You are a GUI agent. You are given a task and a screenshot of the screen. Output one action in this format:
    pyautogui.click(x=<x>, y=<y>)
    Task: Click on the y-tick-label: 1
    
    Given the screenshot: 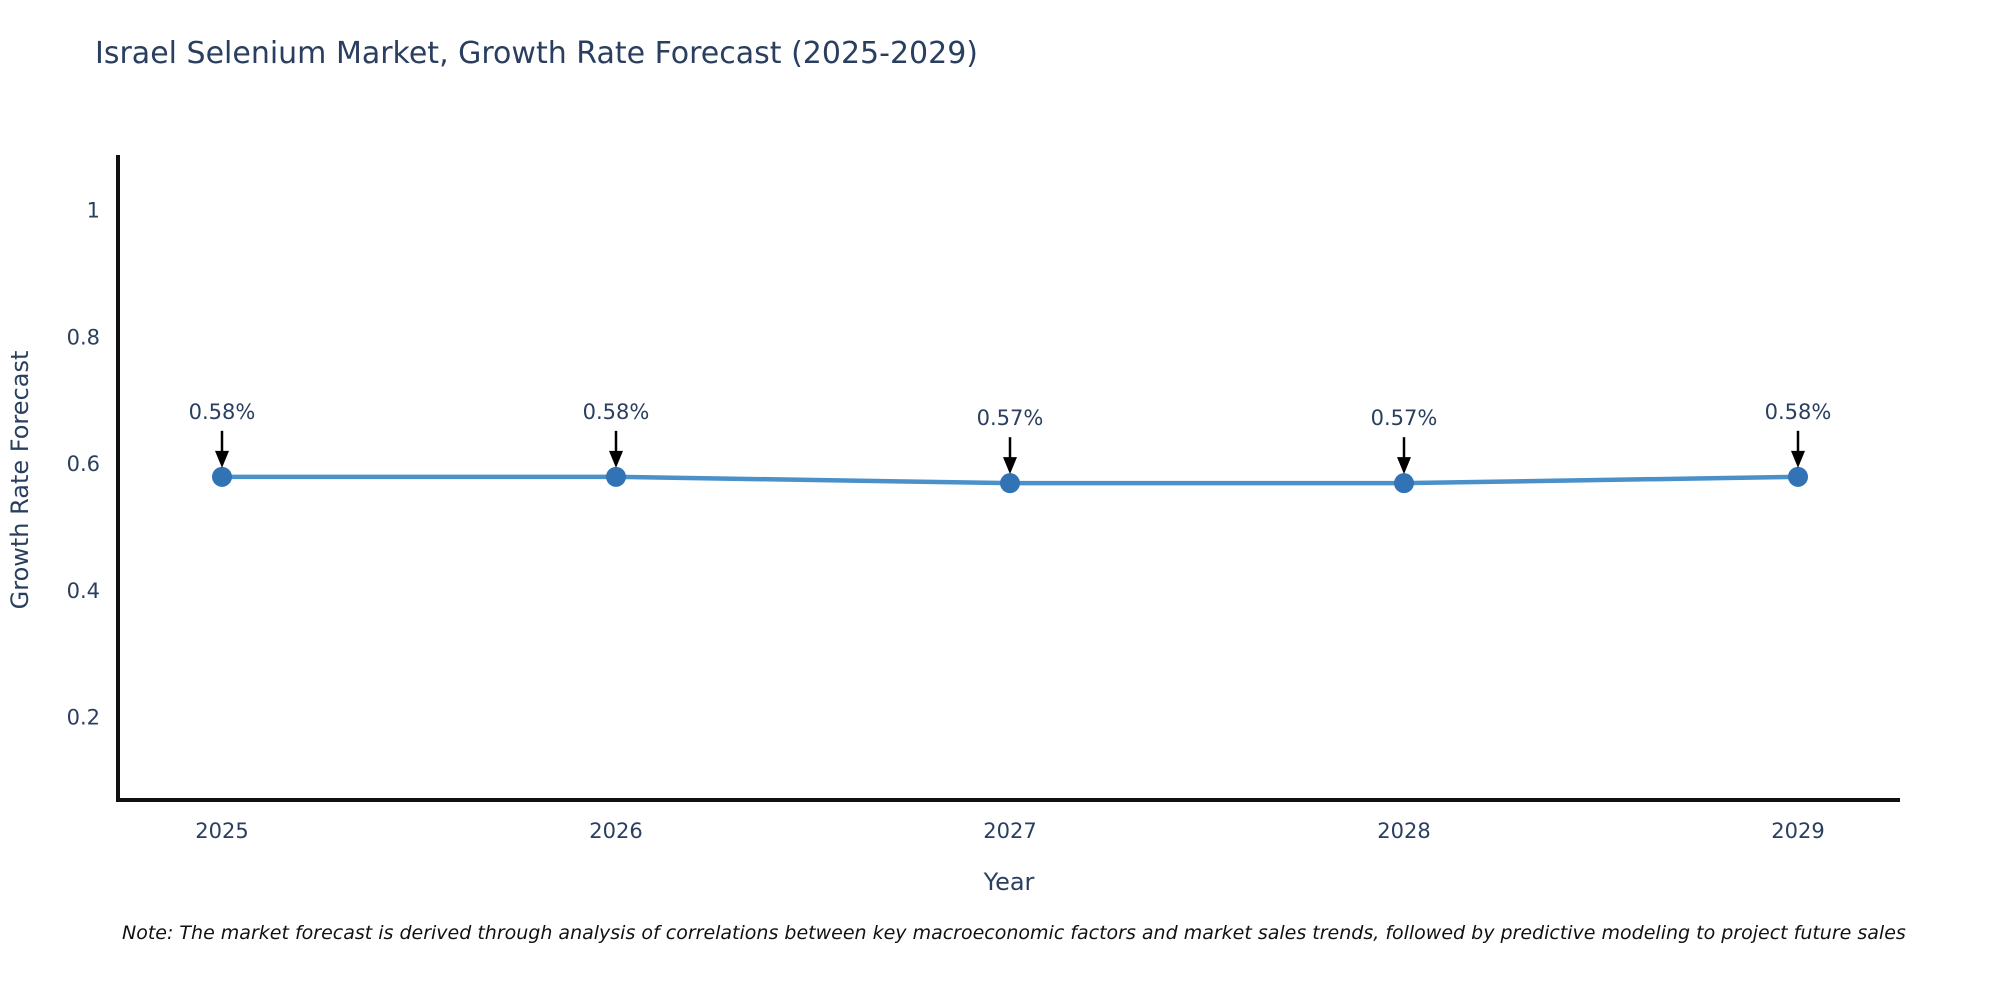 What is the action you would take?
    pyautogui.click(x=93, y=211)
    